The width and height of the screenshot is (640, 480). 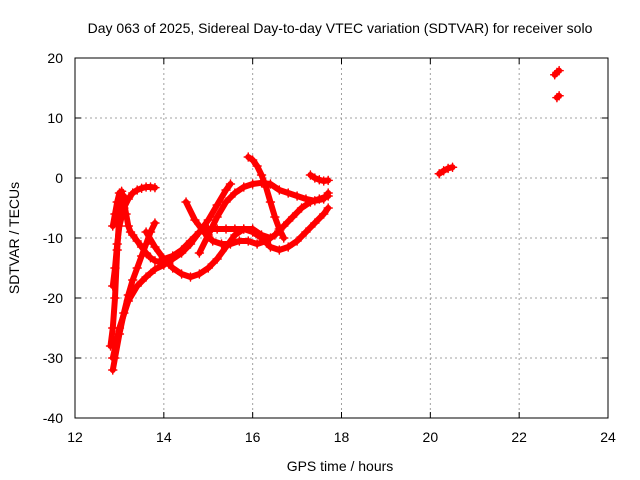 What do you see at coordinates (53, 358) in the screenshot?
I see `y-tick-label: -30` at bounding box center [53, 358].